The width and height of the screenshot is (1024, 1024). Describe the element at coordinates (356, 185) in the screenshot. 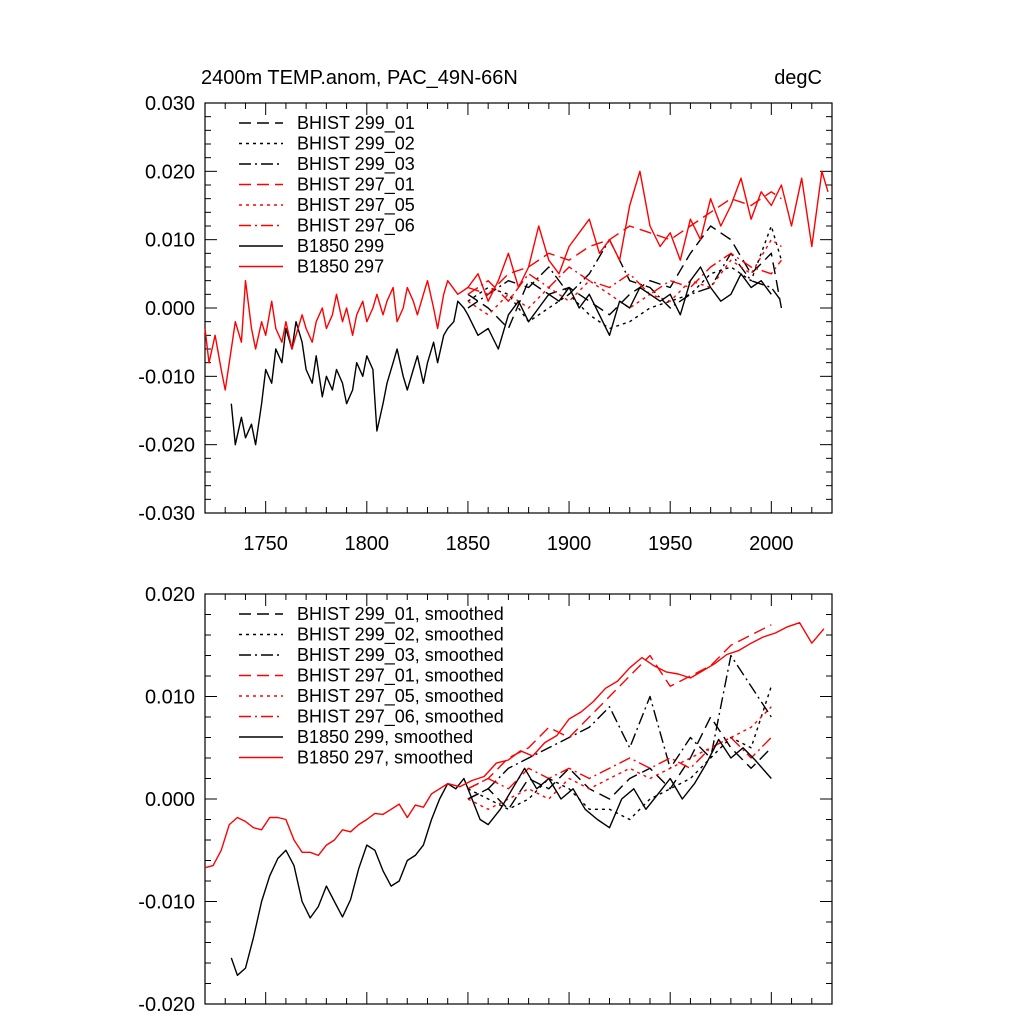

I see `legend-label: BHIST 297_01` at that location.